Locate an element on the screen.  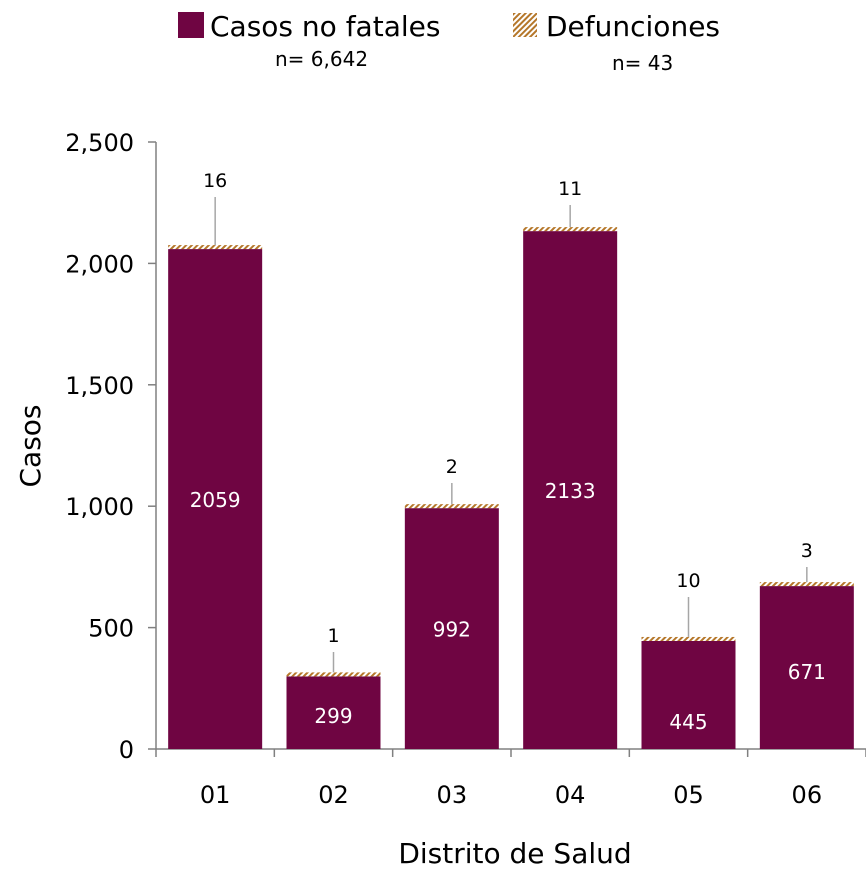
bar-value-label: 992 is located at coordinates (452, 630).